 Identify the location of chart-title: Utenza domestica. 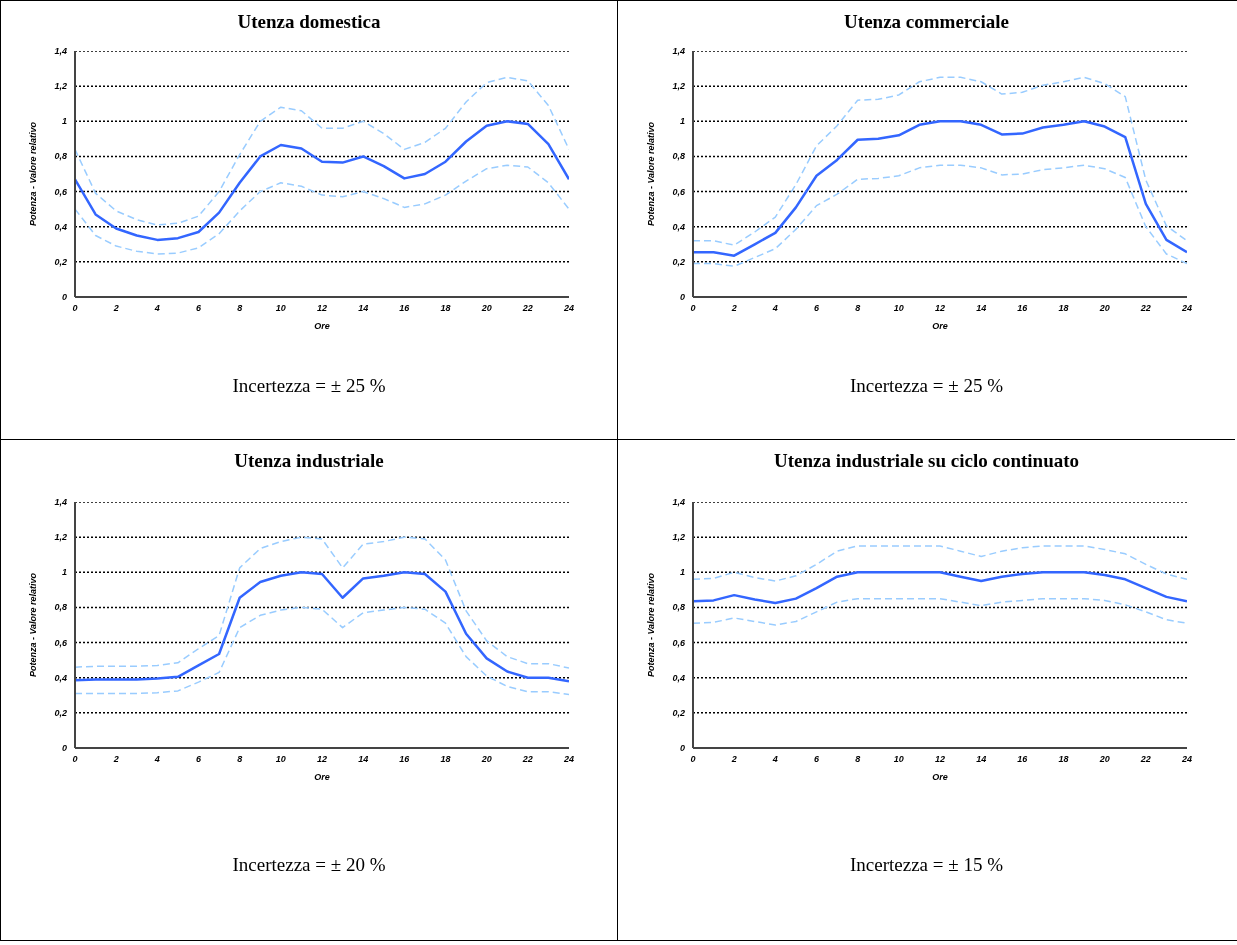
(309, 22).